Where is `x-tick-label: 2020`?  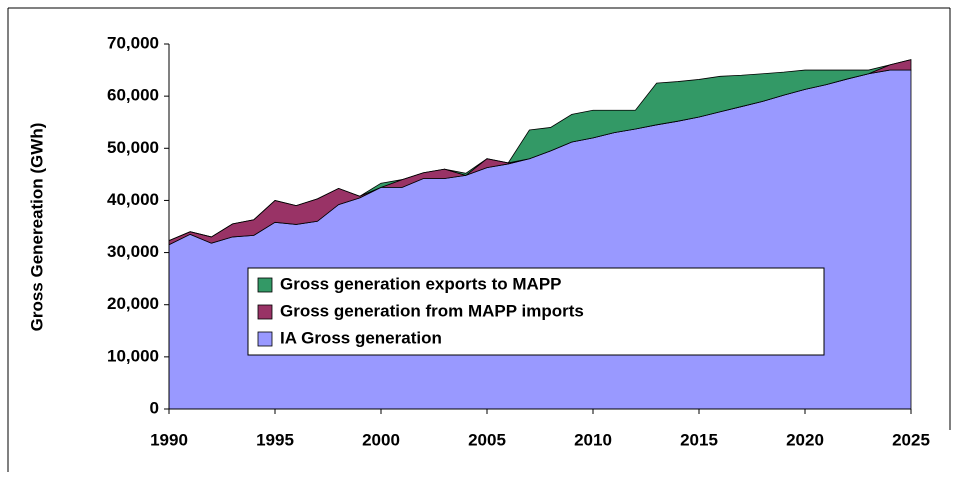 x-tick-label: 2020 is located at coordinates (805, 439).